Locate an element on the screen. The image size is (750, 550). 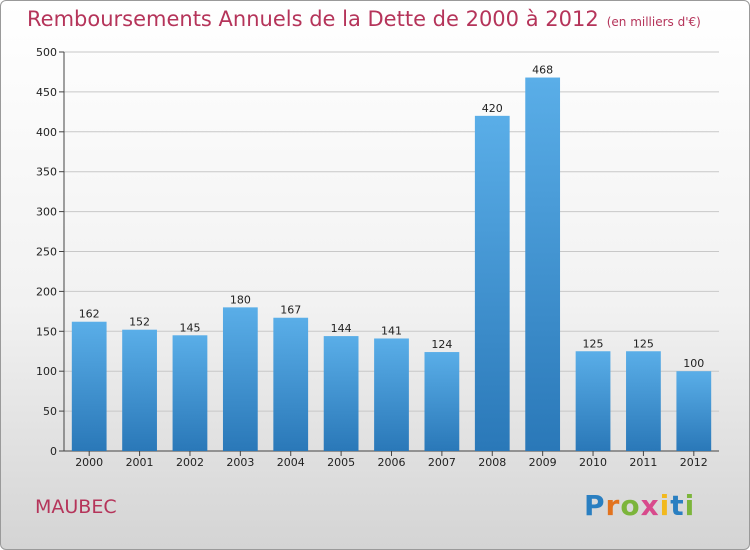
data-label-2006: 141 is located at coordinates (391, 330).